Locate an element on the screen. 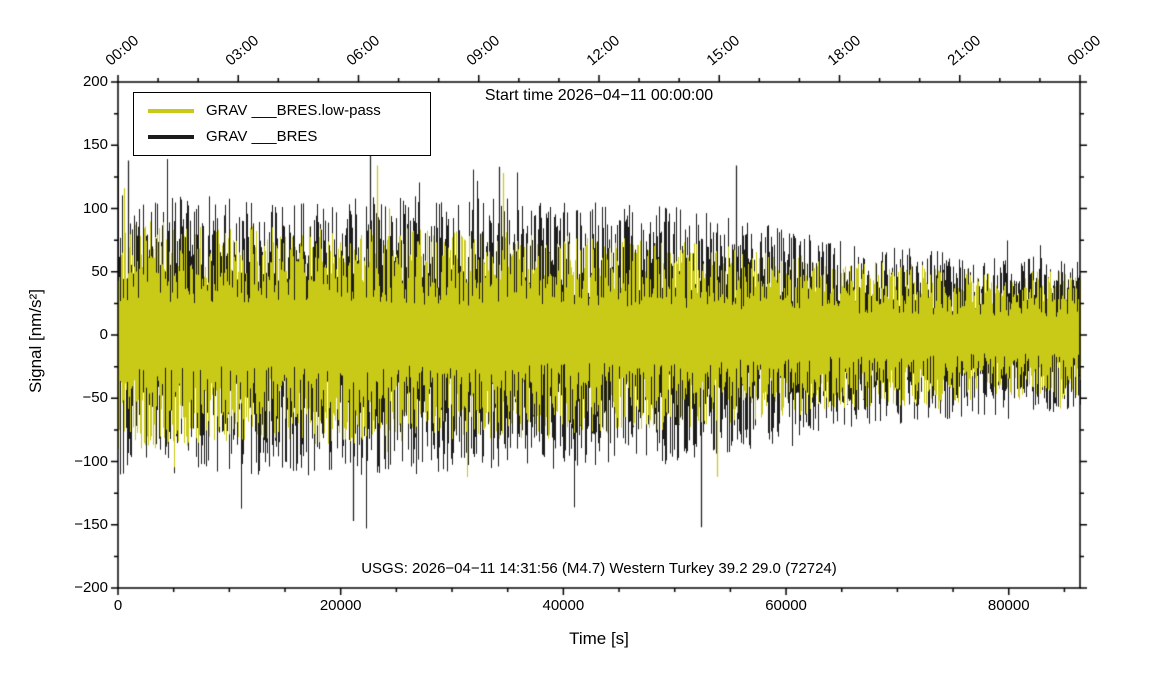 The width and height of the screenshot is (1151, 700). legend-item-raw: GRAV ___BRES is located at coordinates (282, 137).